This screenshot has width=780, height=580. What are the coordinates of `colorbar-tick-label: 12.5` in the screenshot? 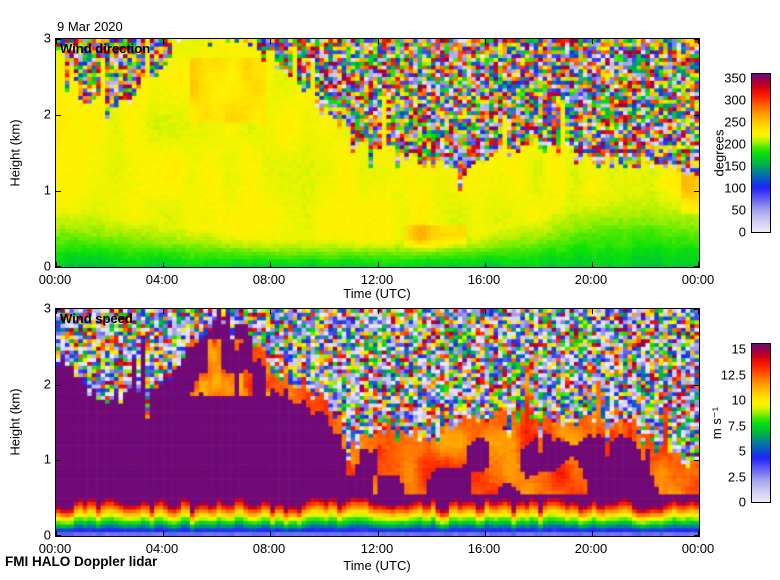 It's located at (733, 375).